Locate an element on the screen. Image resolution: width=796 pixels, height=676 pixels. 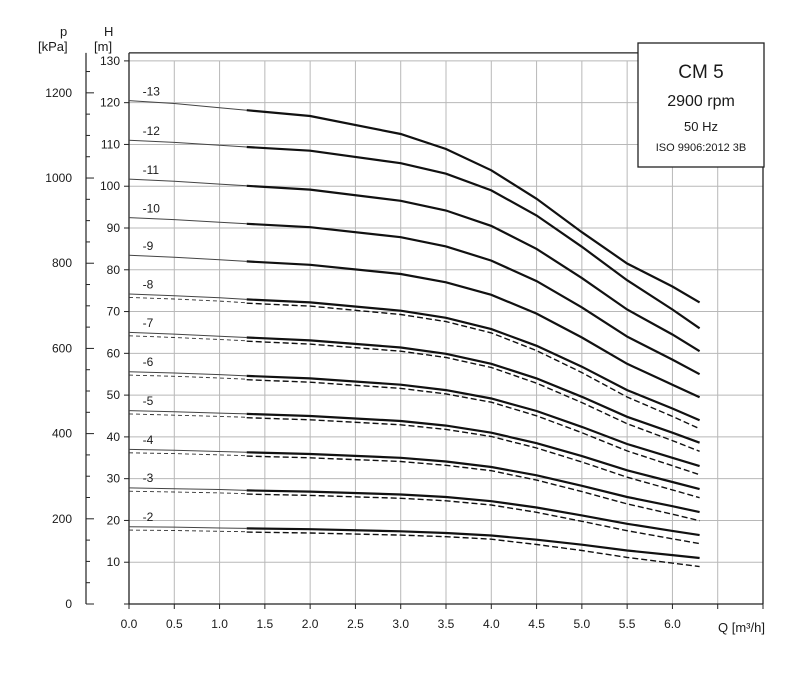
x-axis-label: Q [m³/h] is located at coordinates (741, 627).